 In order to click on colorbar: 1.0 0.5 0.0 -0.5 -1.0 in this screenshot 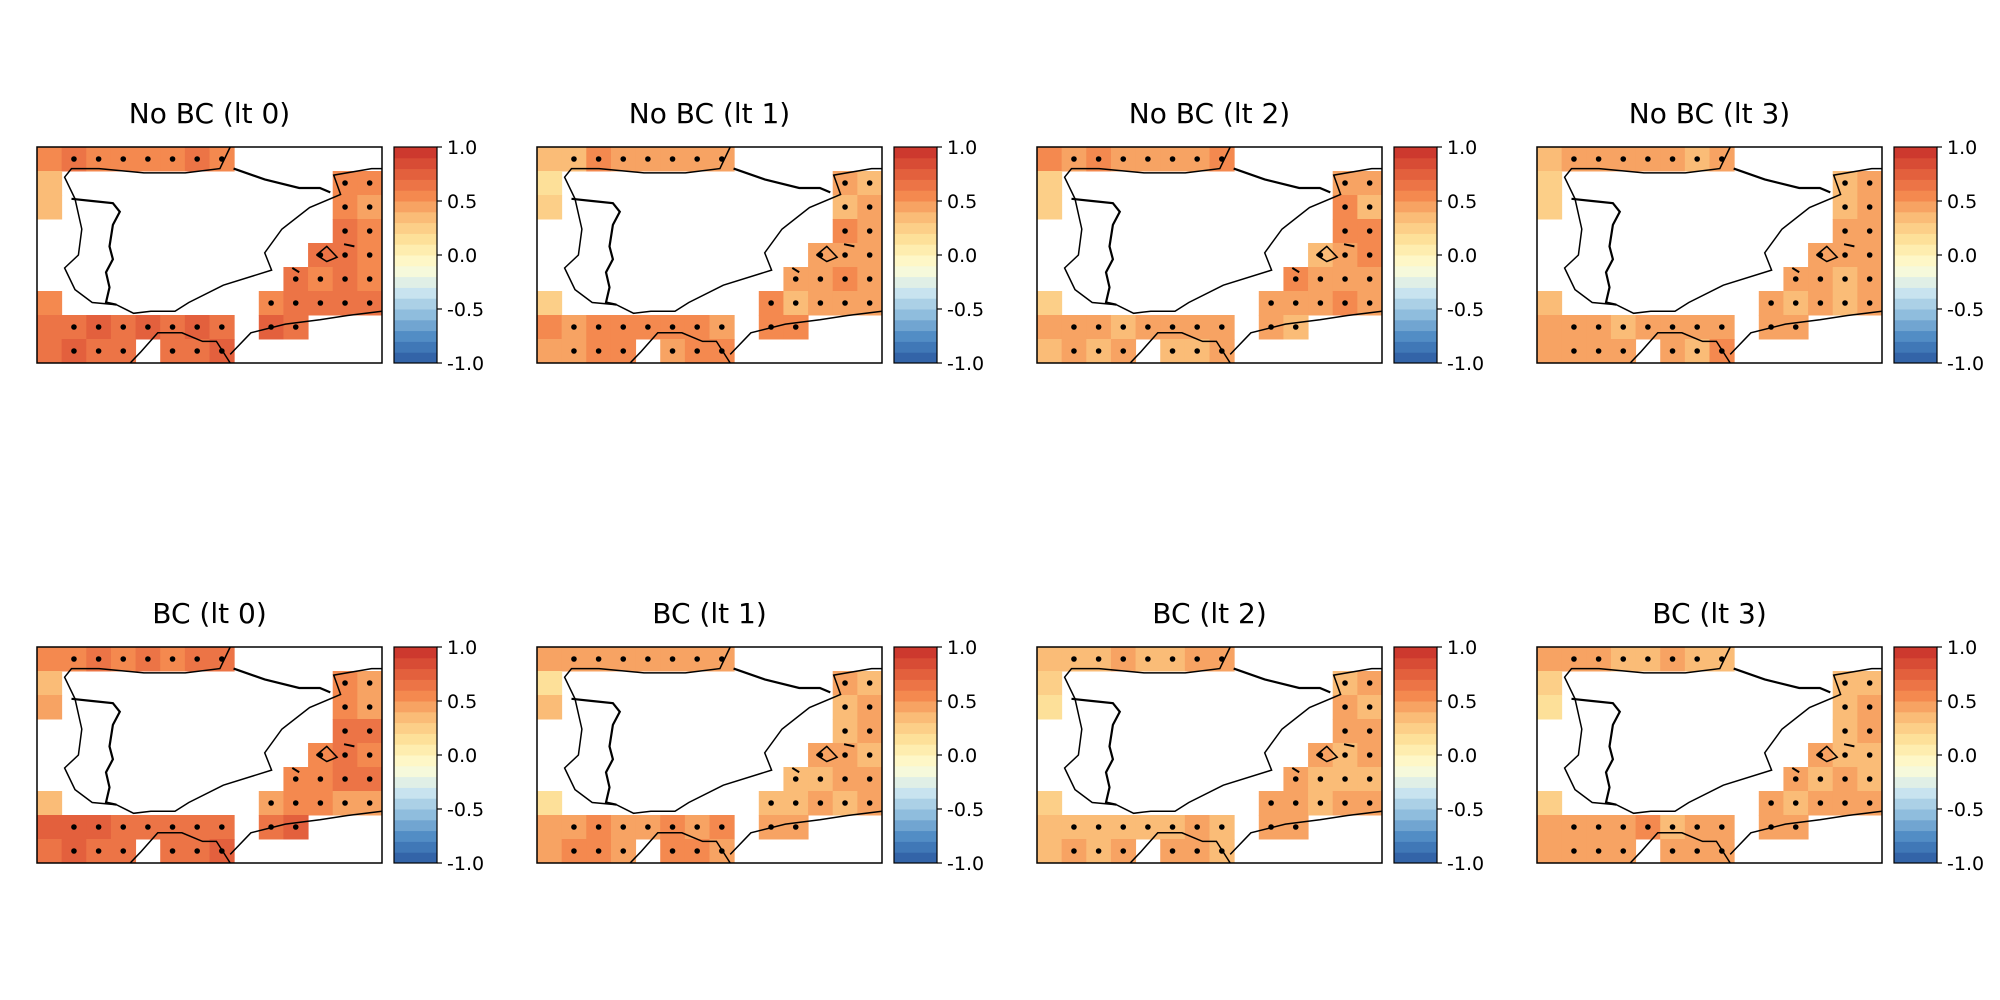, I will do `click(438, 256)`.